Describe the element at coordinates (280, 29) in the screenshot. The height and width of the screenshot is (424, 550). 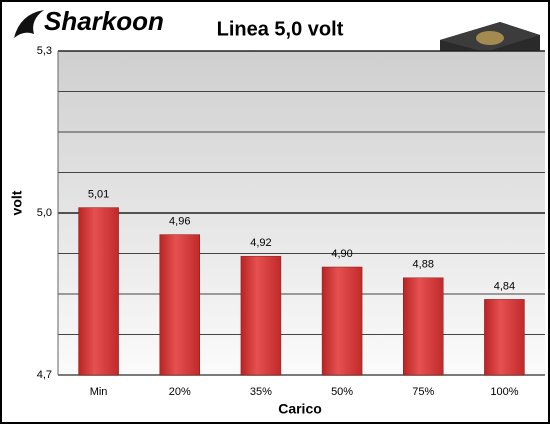
I see `chart-title: Linea 5,0 volt` at that location.